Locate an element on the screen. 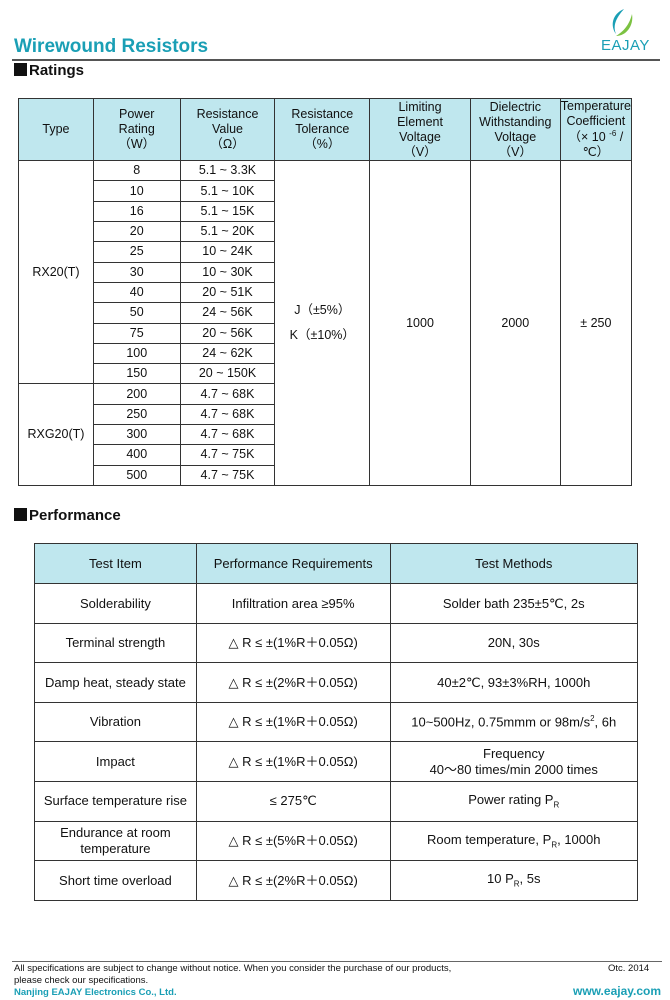 The width and height of the screenshot is (670, 1000). resistance-value-cell: 20 ~ 51K is located at coordinates (227, 292).